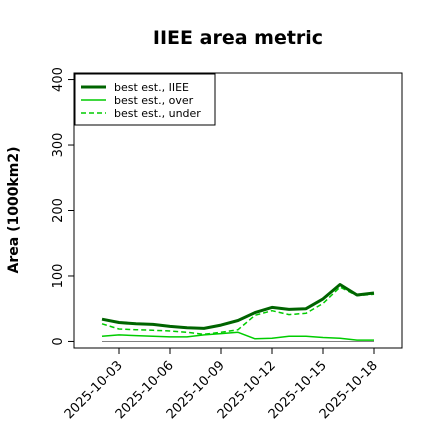 This screenshot has height=440, width=440. Describe the element at coordinates (58, 210) in the screenshot. I see `y-tick-label: 200` at that location.